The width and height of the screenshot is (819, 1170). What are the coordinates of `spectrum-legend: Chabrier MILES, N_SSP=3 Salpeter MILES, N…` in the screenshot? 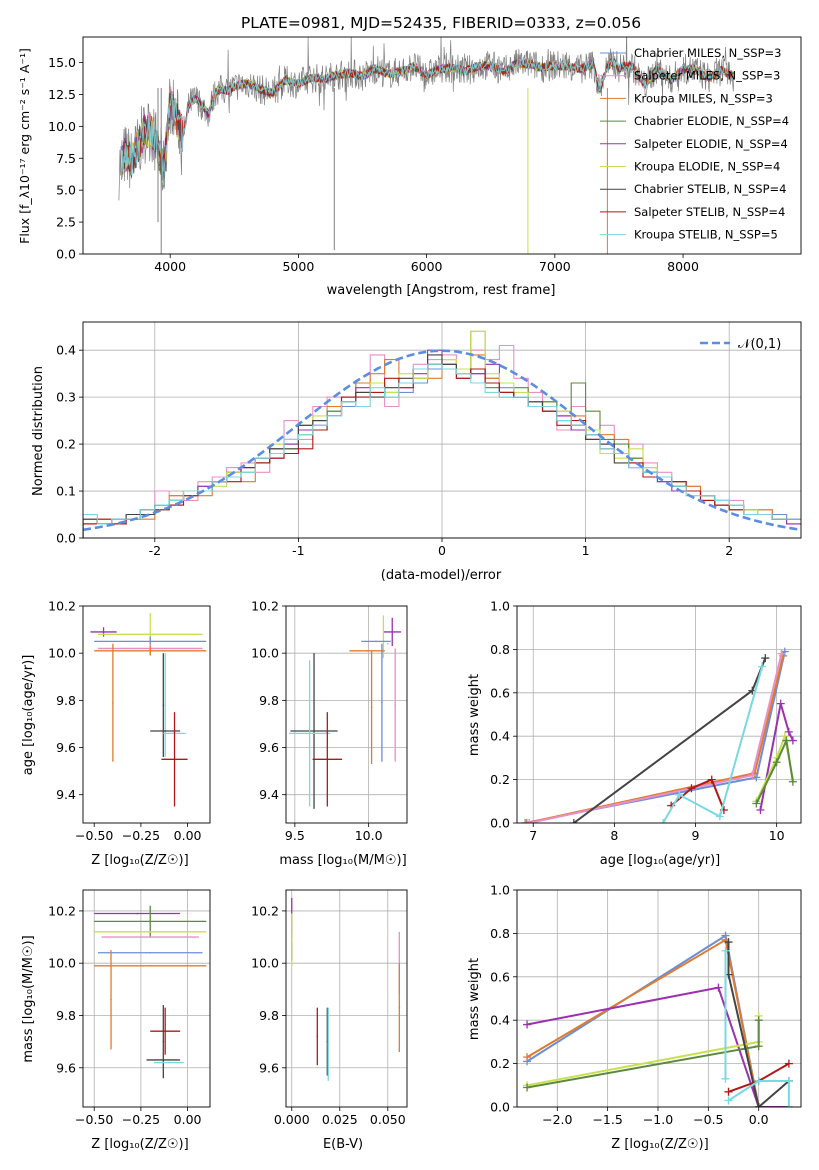 It's located at (694, 144).